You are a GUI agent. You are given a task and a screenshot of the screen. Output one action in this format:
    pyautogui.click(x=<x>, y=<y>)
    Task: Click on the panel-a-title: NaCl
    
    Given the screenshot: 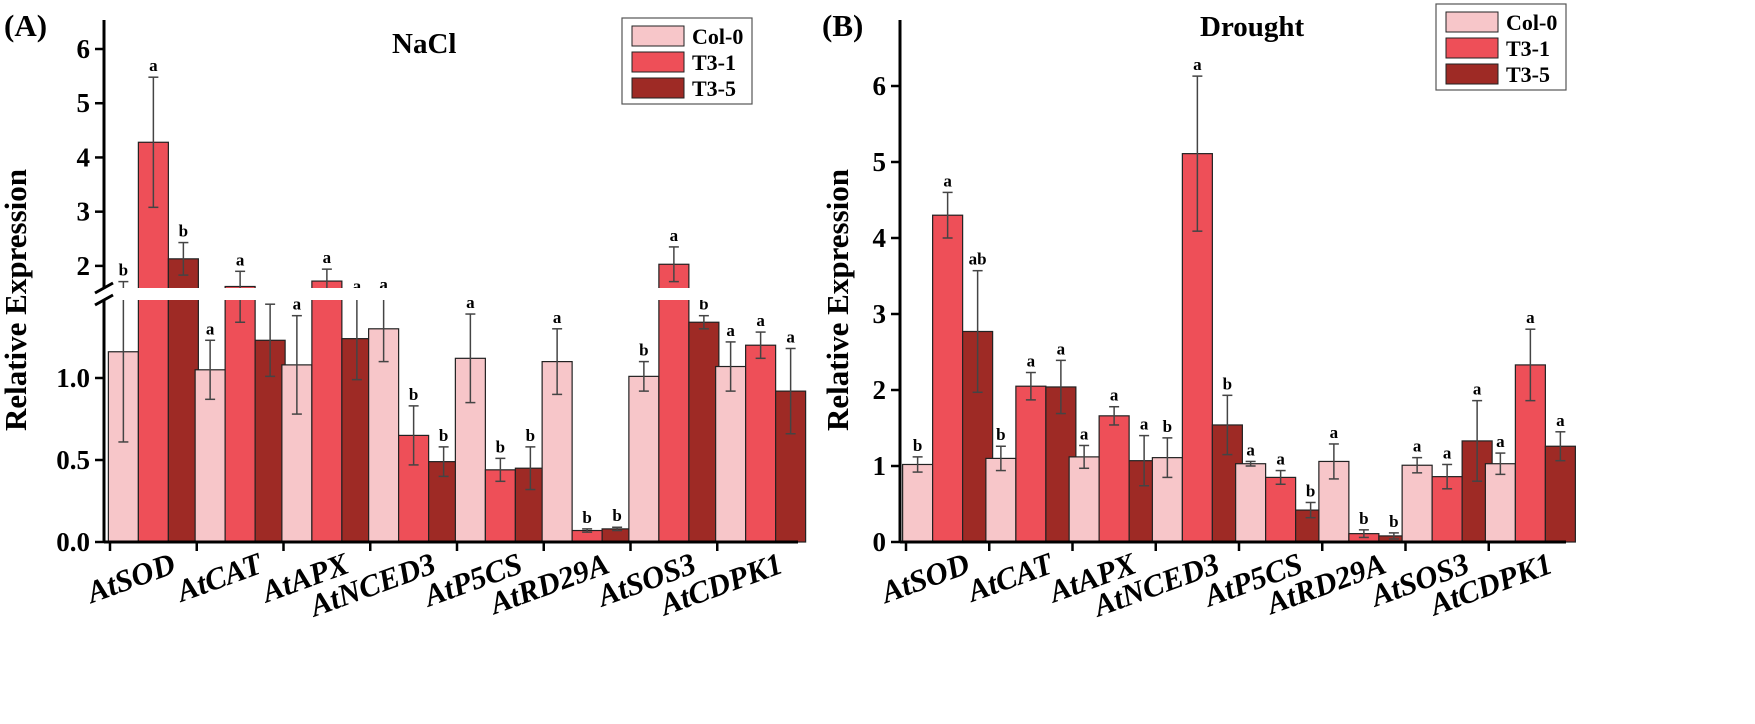 What is the action you would take?
    pyautogui.click(x=424, y=44)
    